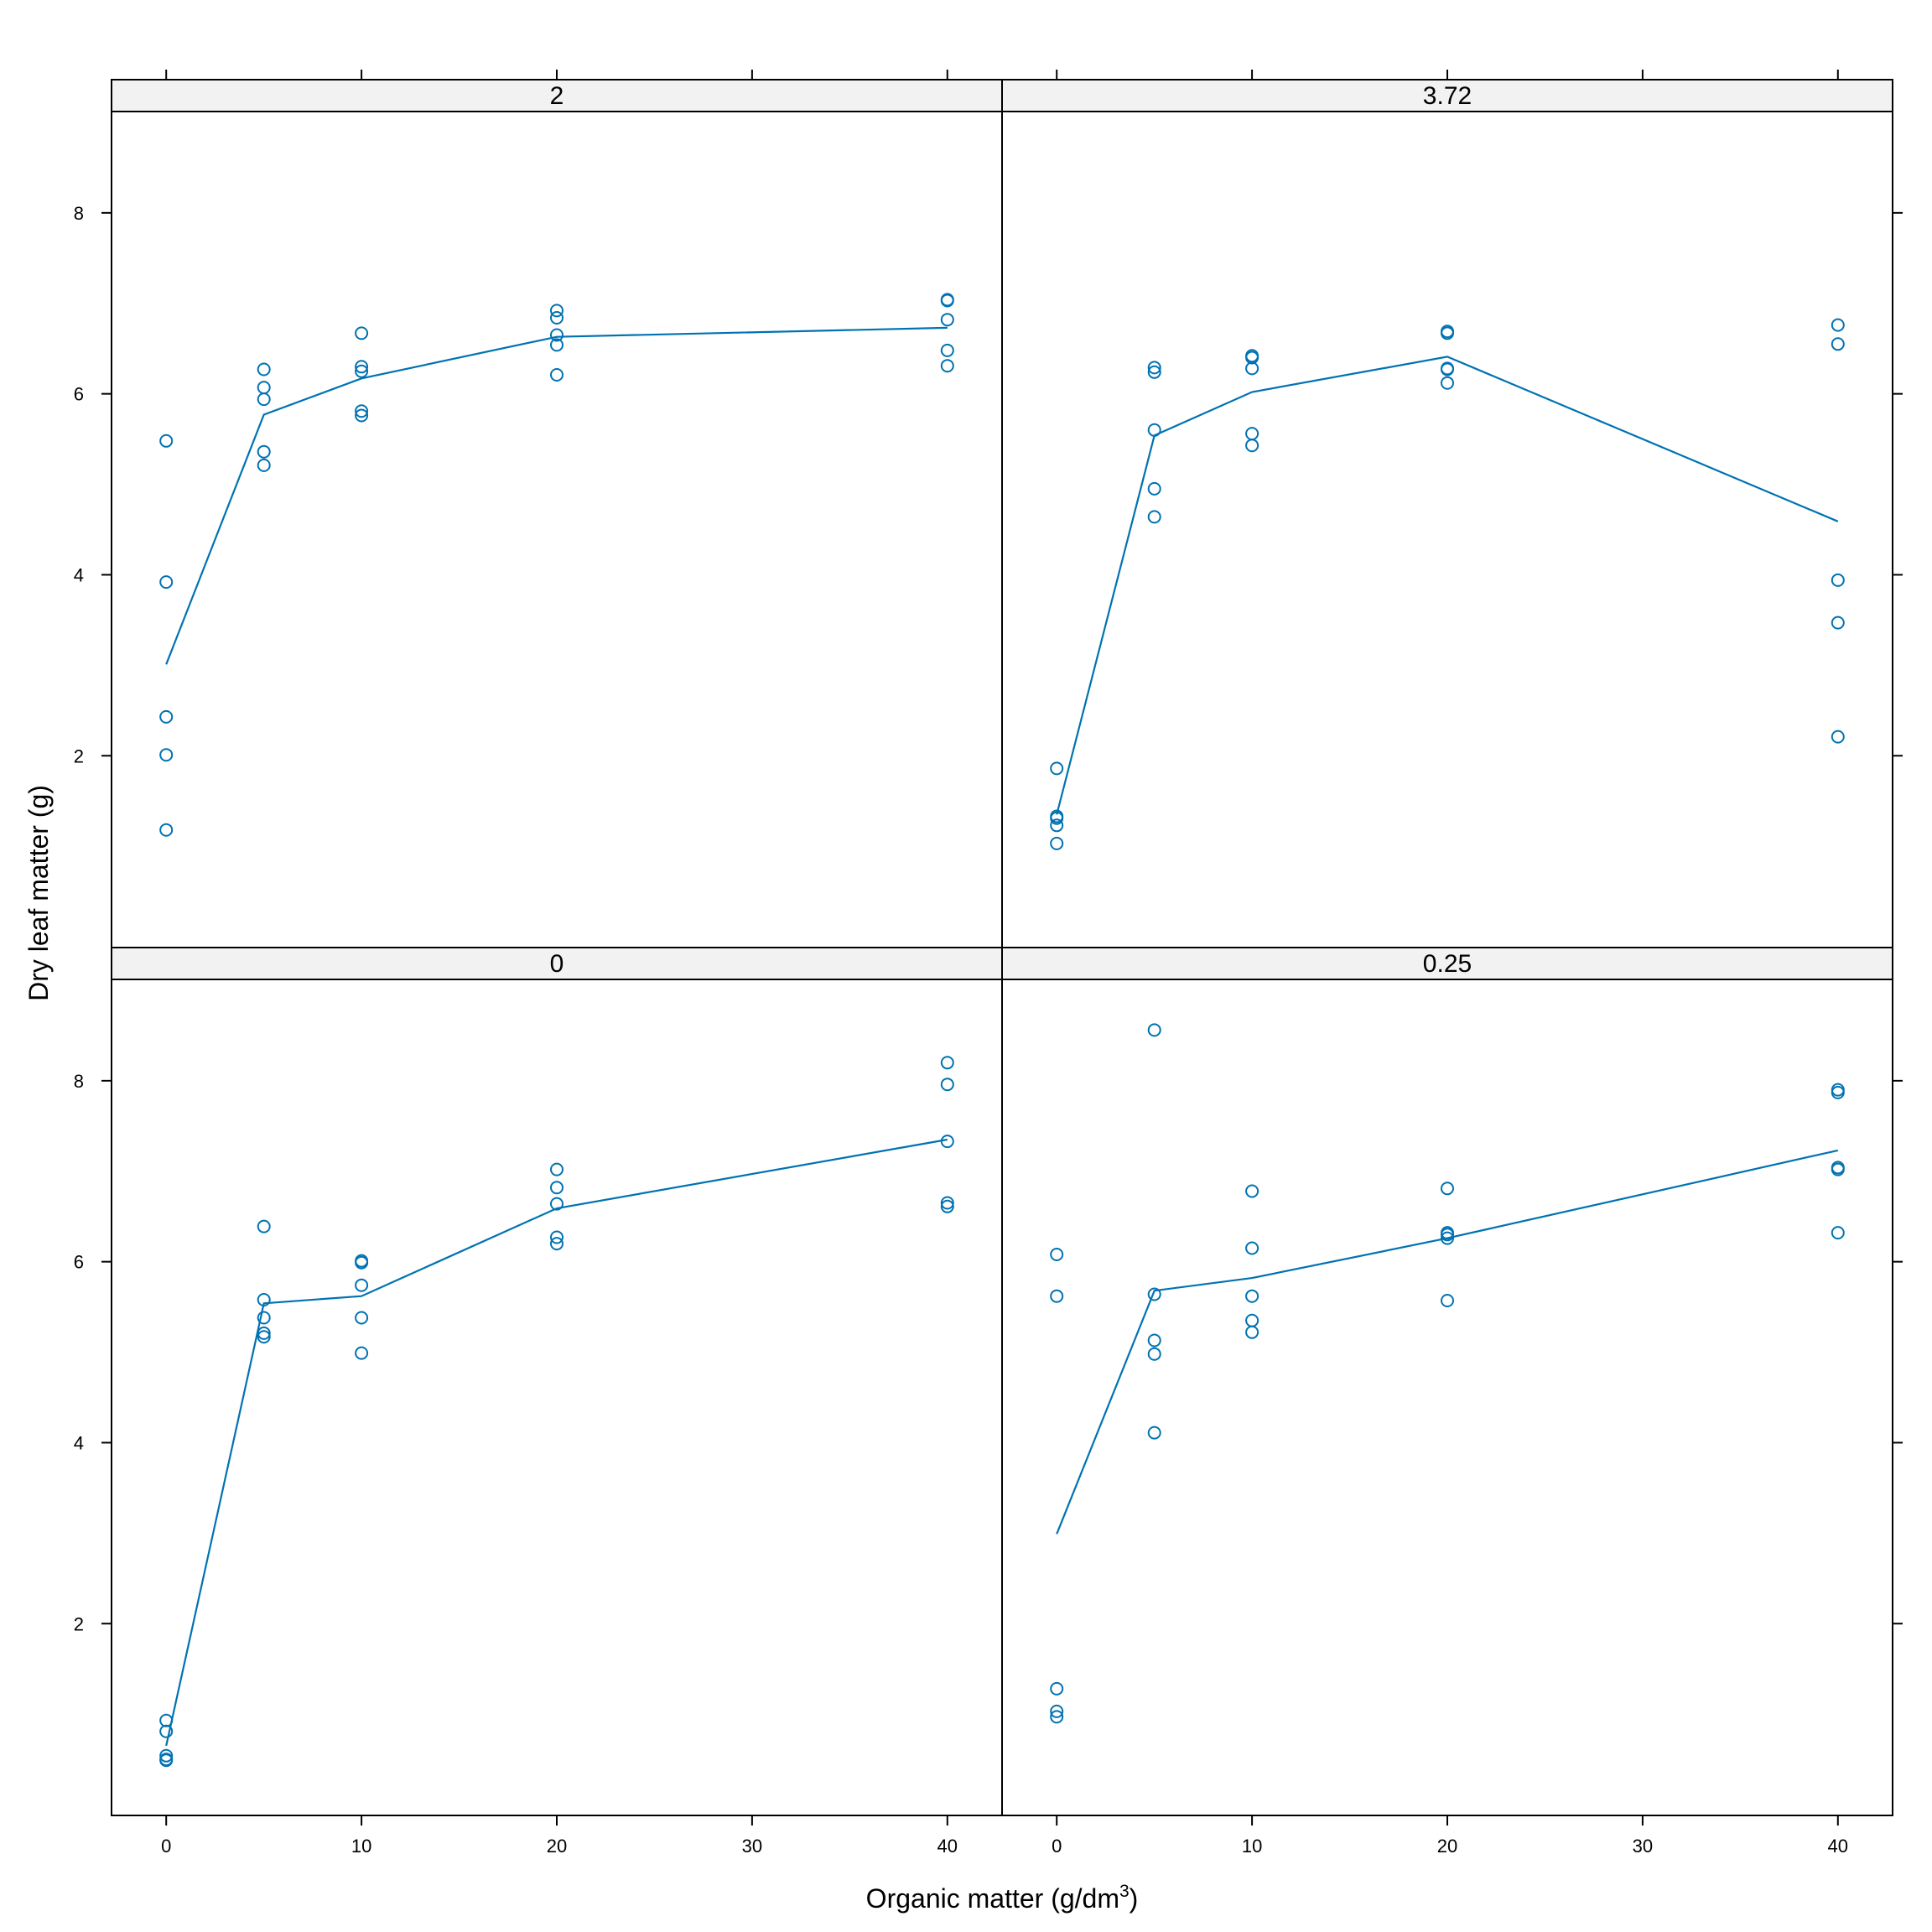 The image size is (1932, 1932). What do you see at coordinates (1447, 963) in the screenshot?
I see `panel-strip` at bounding box center [1447, 963].